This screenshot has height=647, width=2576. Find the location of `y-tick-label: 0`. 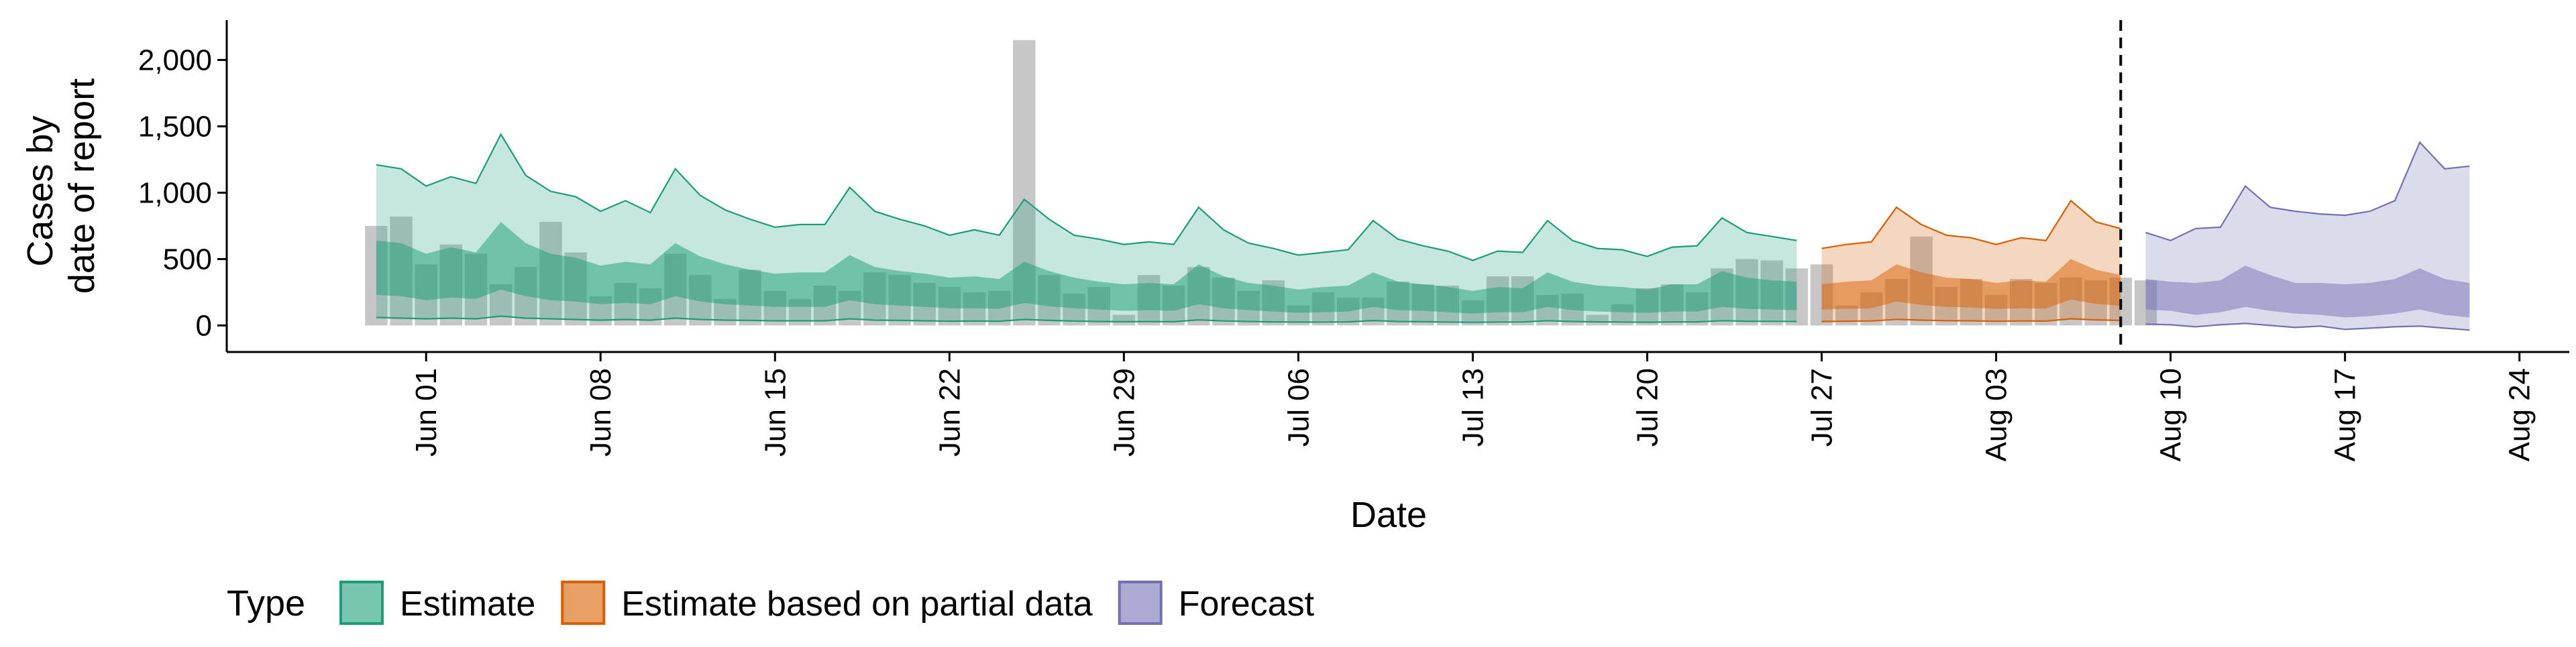

y-tick-label: 0 is located at coordinates (204, 325).